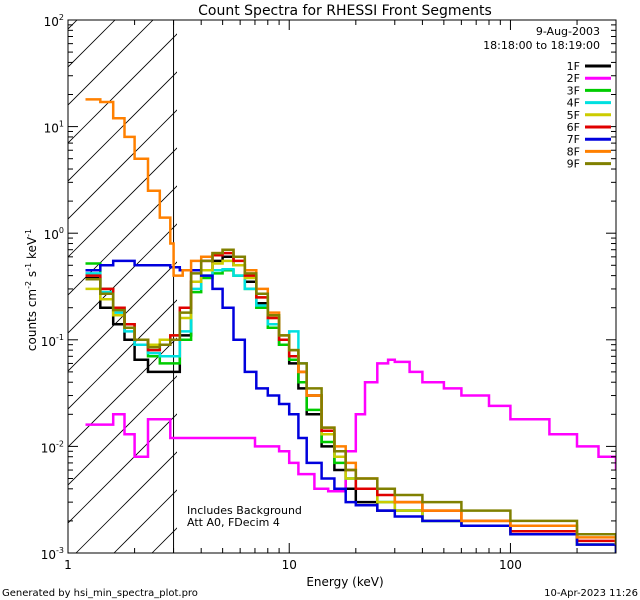 The width and height of the screenshot is (640, 600). Describe the element at coordinates (573, 151) in the screenshot. I see `legend-label-8F: 8F` at that location.